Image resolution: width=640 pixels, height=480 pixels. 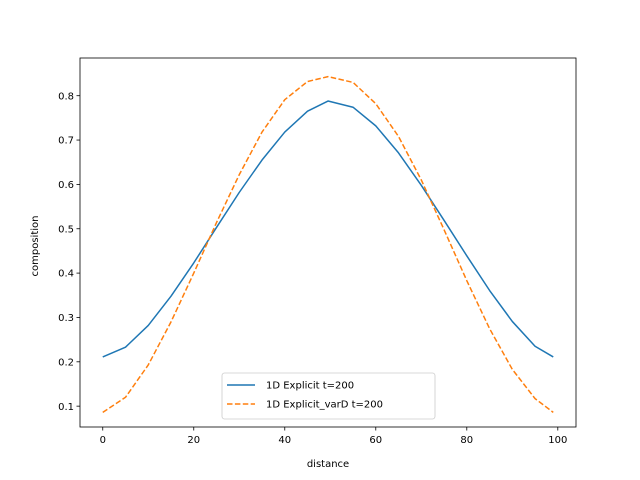 I want to click on y-tick-label-2: 0.3, so click(x=66, y=318).